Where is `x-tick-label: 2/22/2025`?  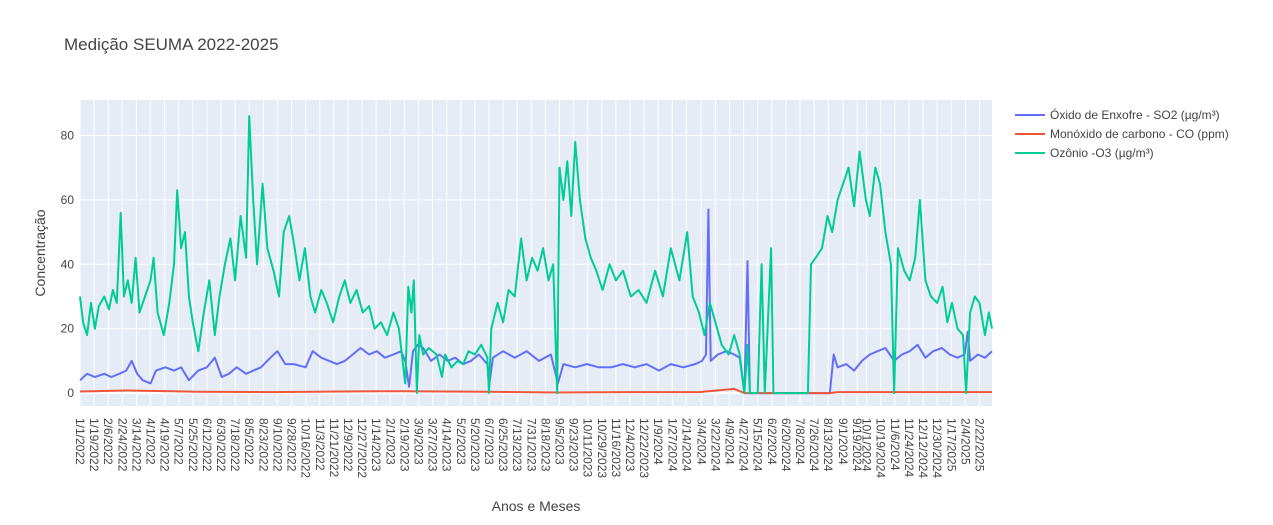 x-tick-label: 2/22/2025 is located at coordinates (979, 445).